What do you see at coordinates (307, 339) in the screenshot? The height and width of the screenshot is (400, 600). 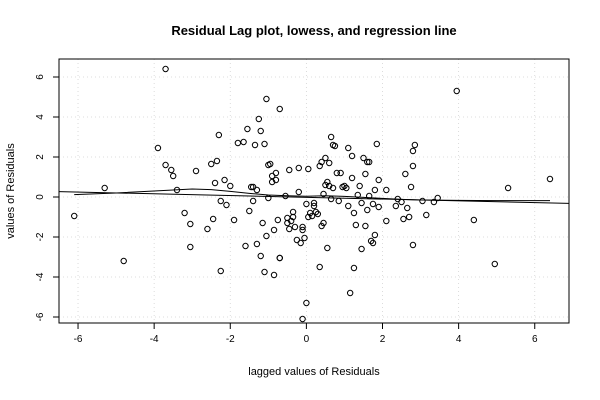 I see `x-tick-label: 0` at bounding box center [307, 339].